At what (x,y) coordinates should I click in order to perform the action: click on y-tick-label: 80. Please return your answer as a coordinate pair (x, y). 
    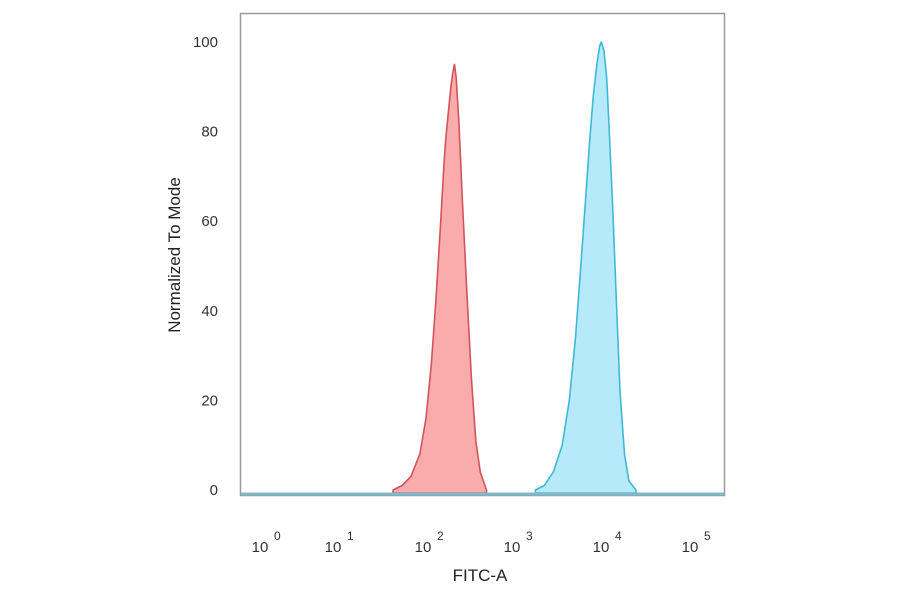
    Looking at the image, I should click on (209, 132).